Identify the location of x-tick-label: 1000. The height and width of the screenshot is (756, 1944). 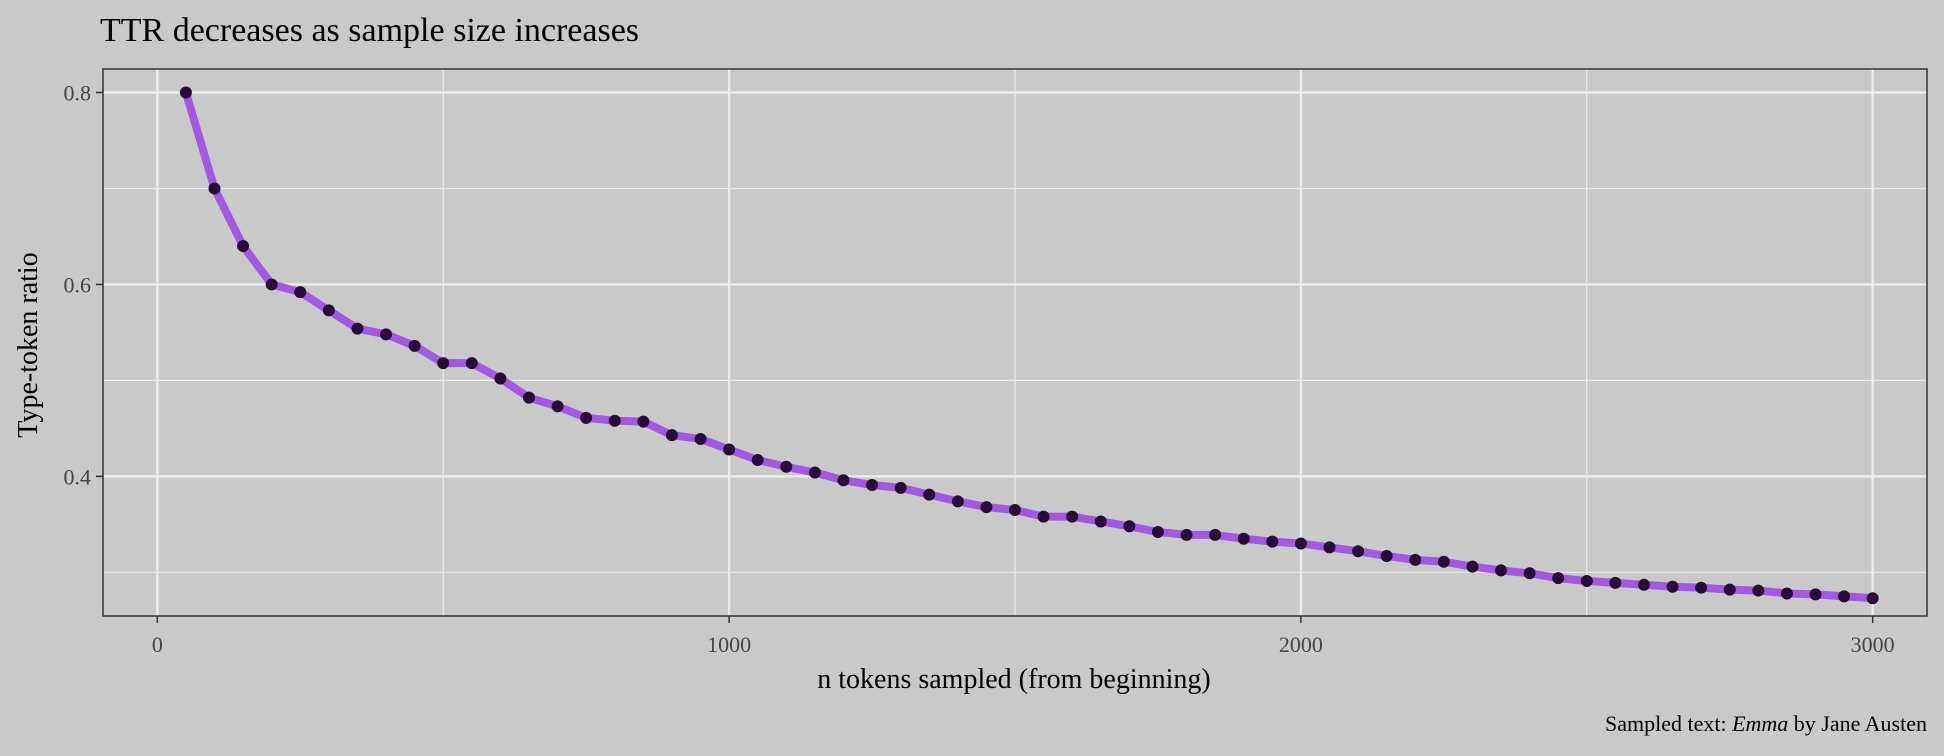
(729, 644).